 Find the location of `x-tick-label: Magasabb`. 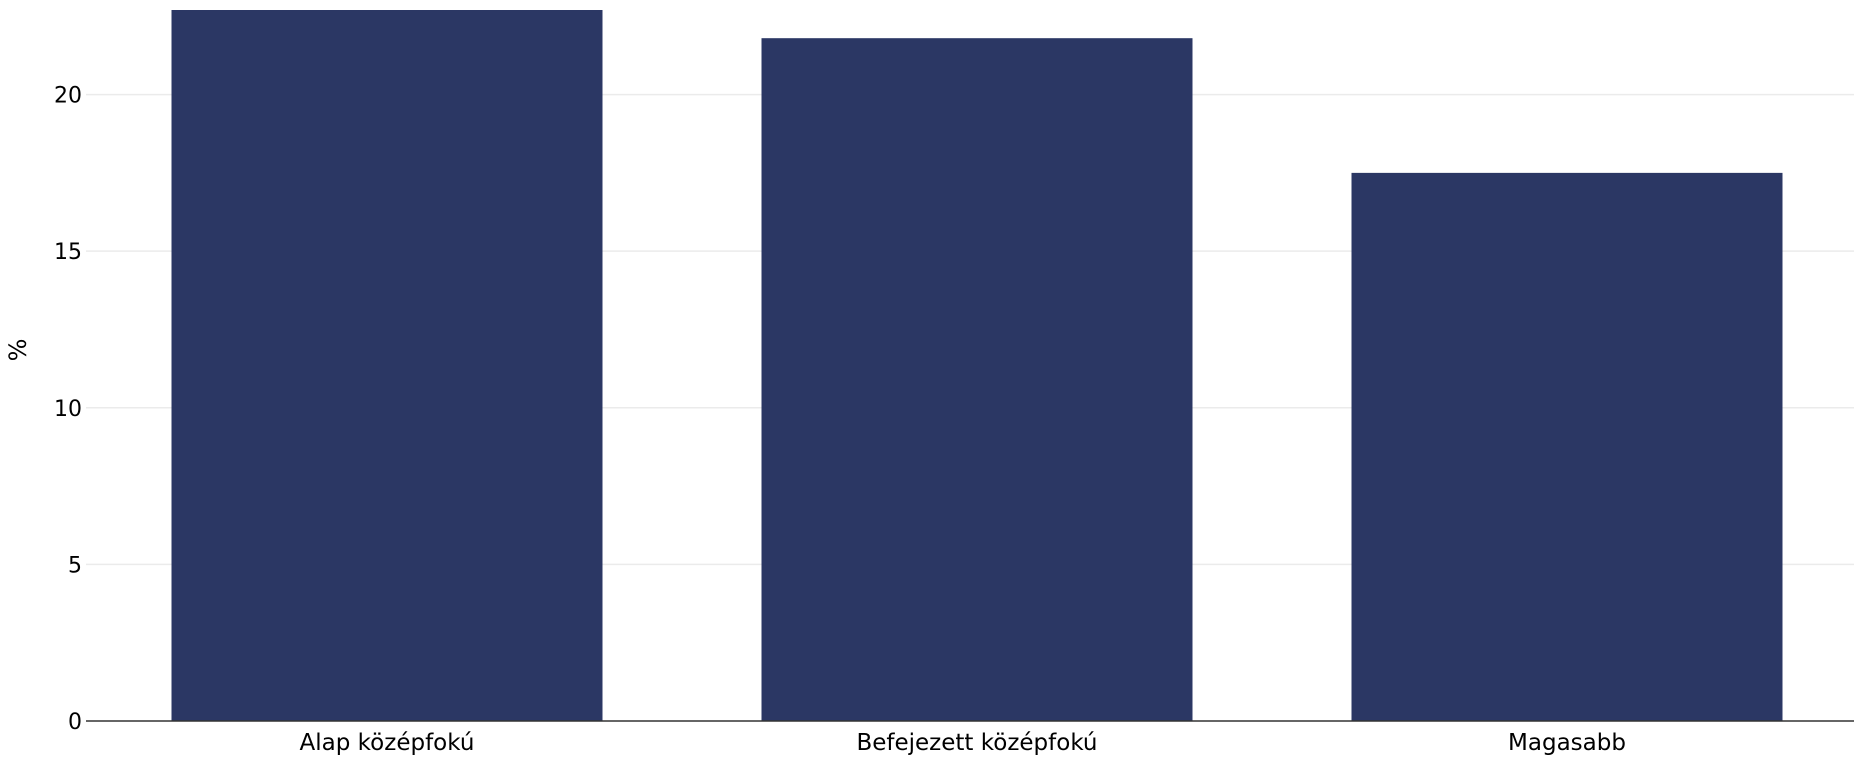

x-tick-label: Magasabb is located at coordinates (1567, 743).